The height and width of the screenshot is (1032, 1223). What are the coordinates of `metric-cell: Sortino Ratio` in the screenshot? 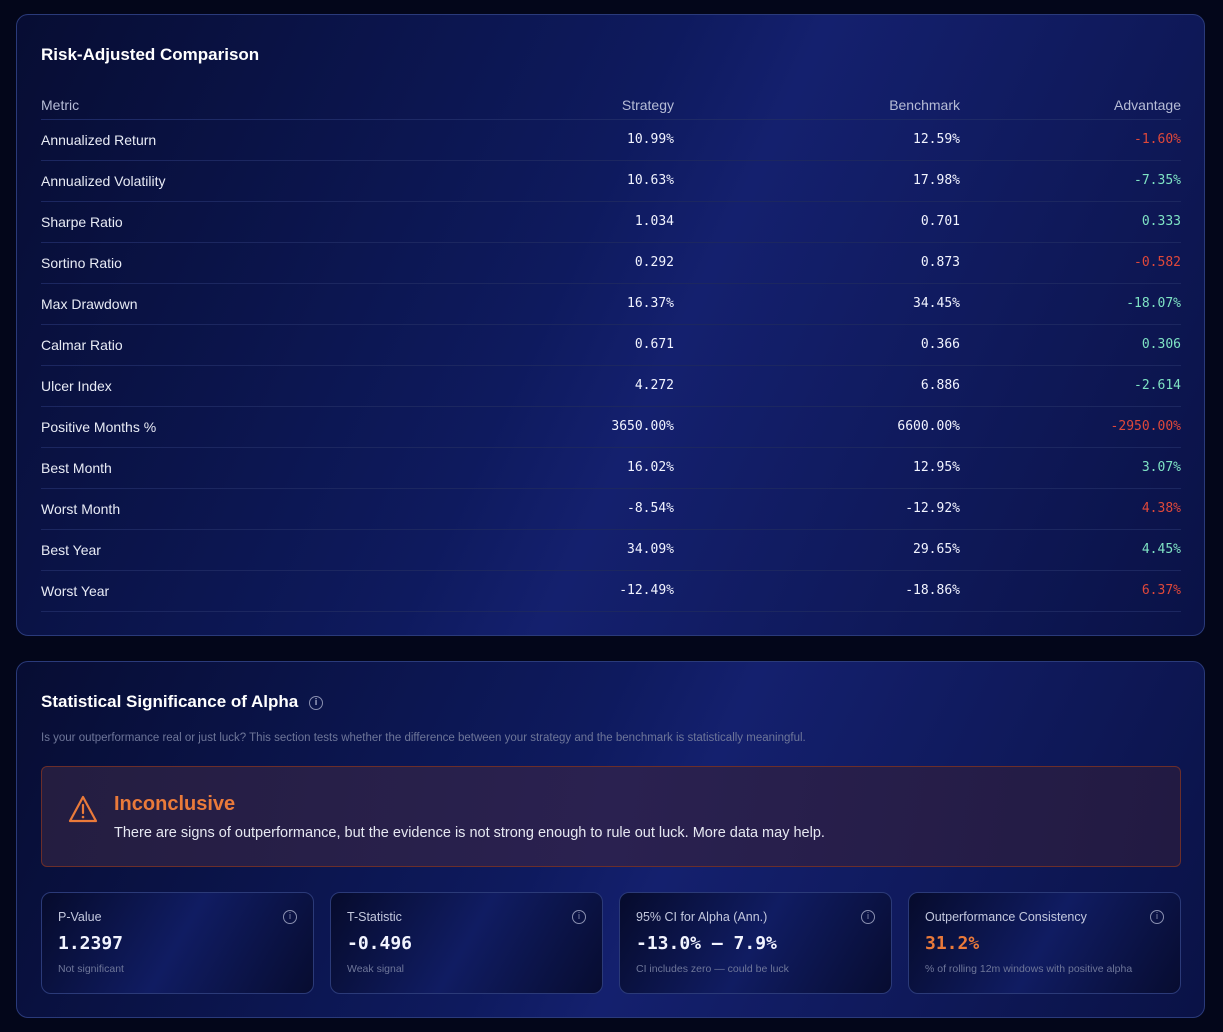 It's located at (186, 263).